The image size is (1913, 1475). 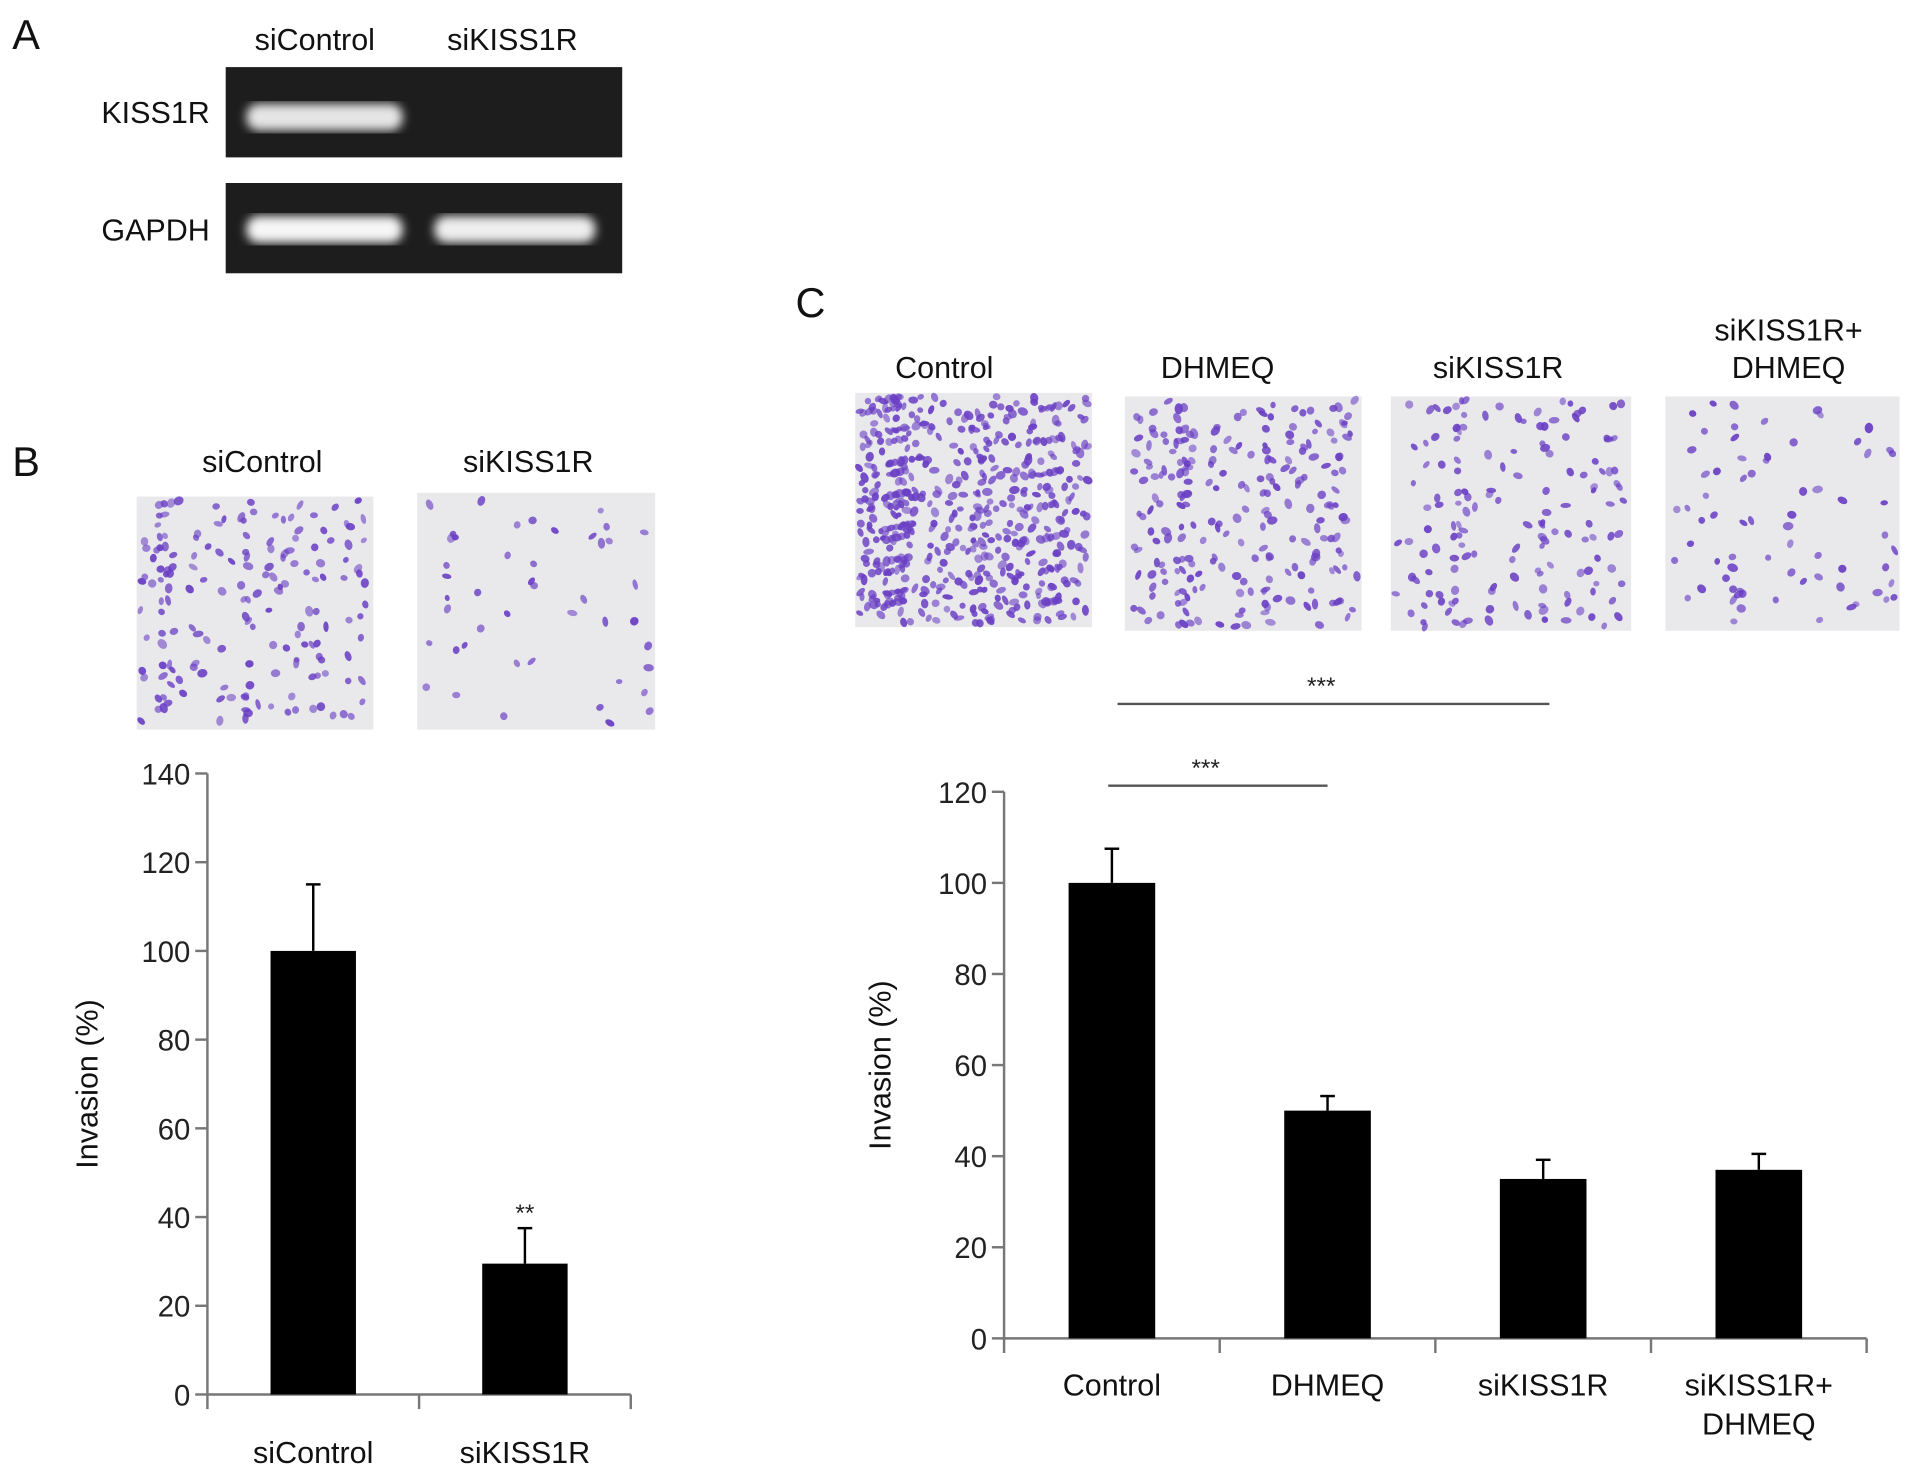 What do you see at coordinates (1789, 368) in the screenshot?
I see `image-label: DHMEQ` at bounding box center [1789, 368].